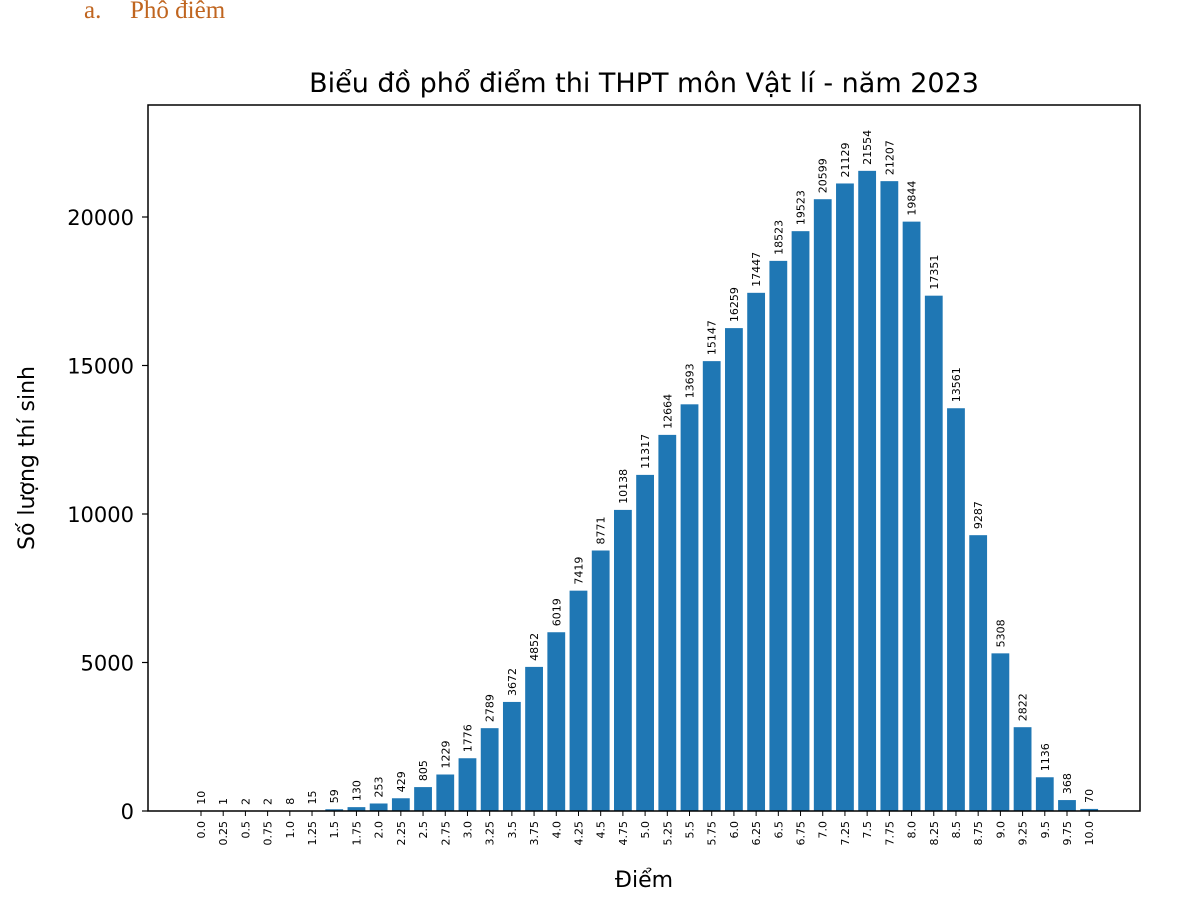 The image size is (1200, 899). What do you see at coordinates (423, 770) in the screenshot?
I see `bar-value-label: 805` at bounding box center [423, 770].